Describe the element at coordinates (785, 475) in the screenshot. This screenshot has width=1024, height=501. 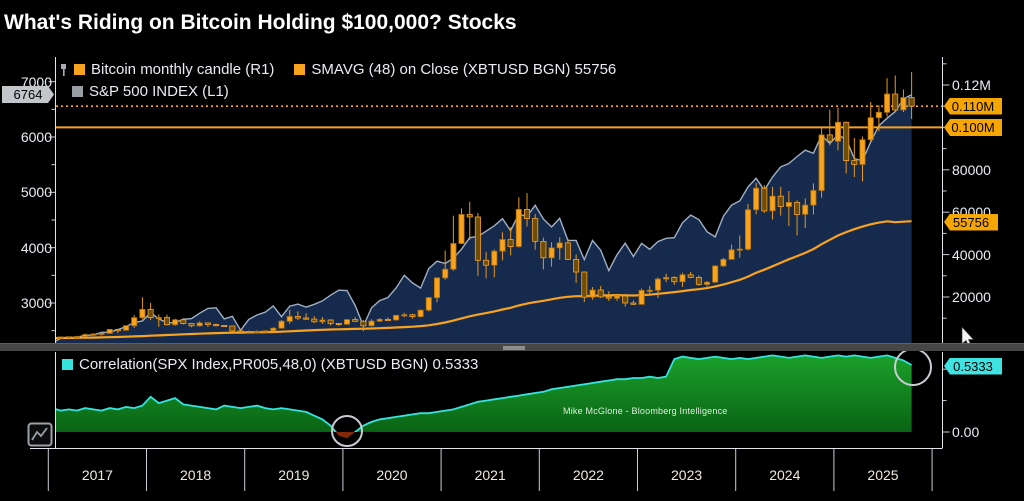
I see `year-label-2024: 2024` at that location.